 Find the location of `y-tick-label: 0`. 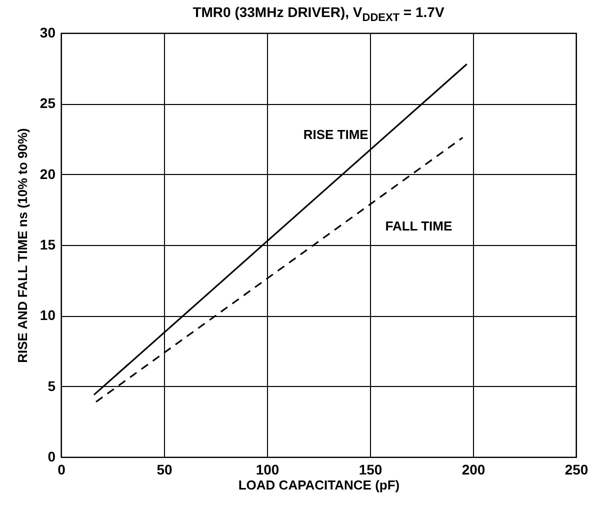

y-tick-label: 0 is located at coordinates (52, 456).